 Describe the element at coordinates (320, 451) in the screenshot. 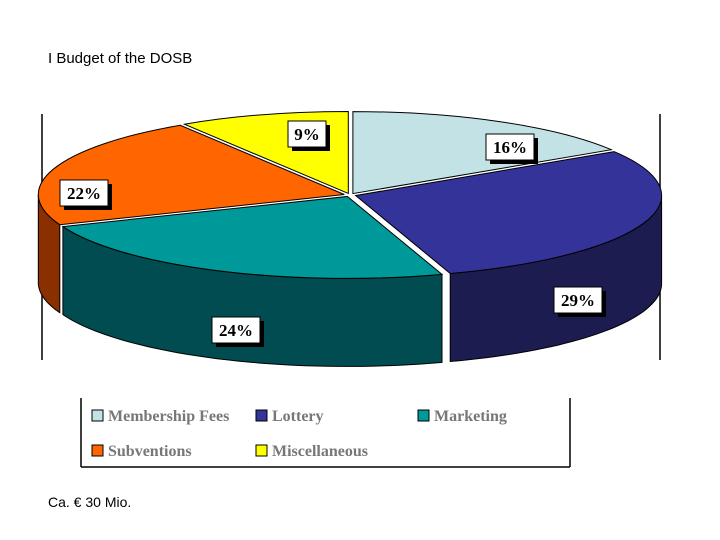

I see `legend-label: Miscellaneous` at that location.